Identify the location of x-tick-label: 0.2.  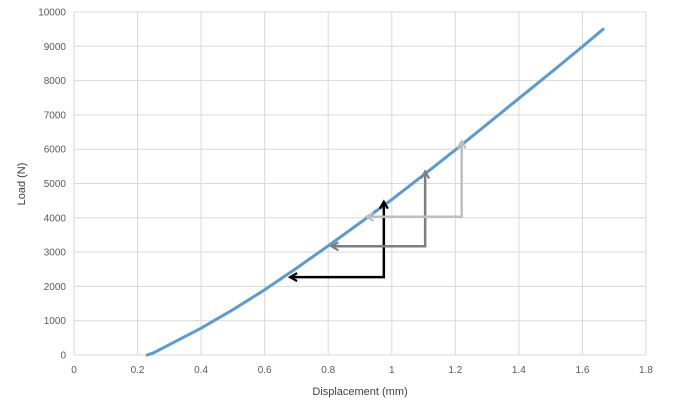
(138, 370).